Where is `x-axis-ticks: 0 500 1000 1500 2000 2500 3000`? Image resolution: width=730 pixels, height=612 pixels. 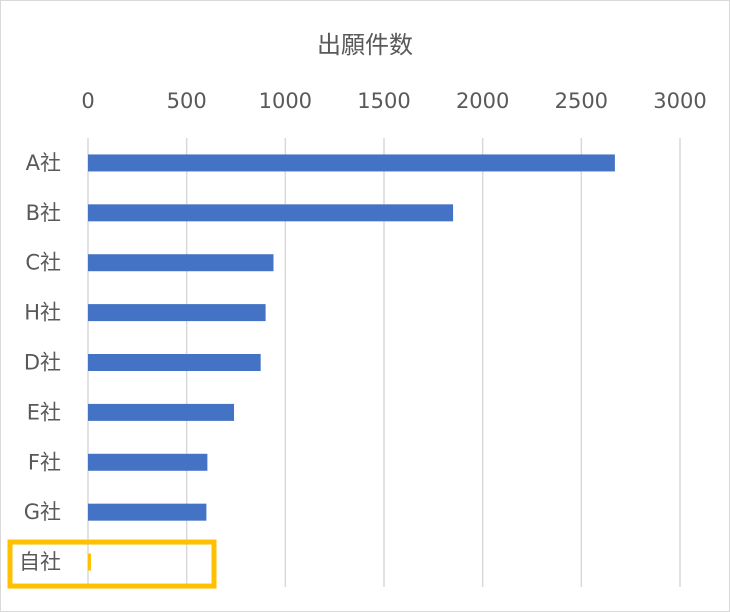
x-axis-ticks: 0 500 1000 1500 2000 2500 3000 is located at coordinates (393, 101).